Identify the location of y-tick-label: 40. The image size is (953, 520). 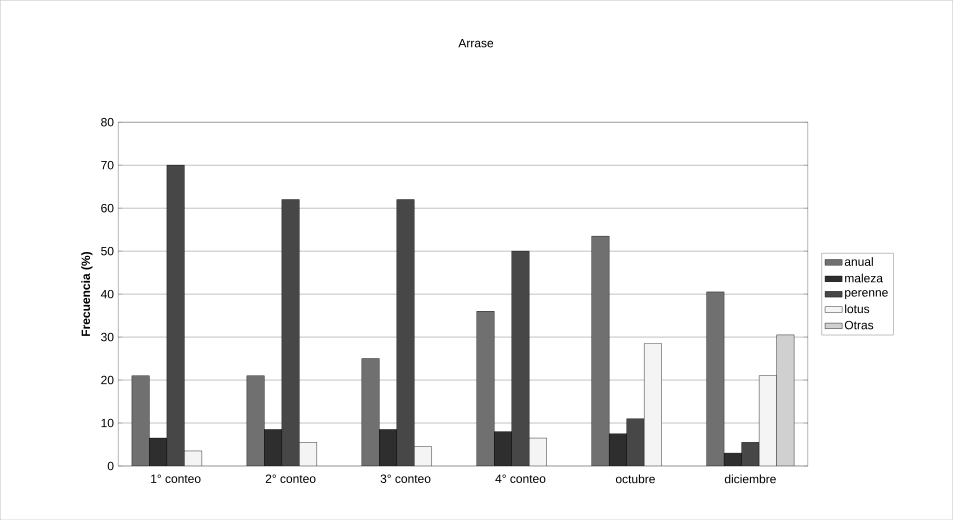
(107, 294).